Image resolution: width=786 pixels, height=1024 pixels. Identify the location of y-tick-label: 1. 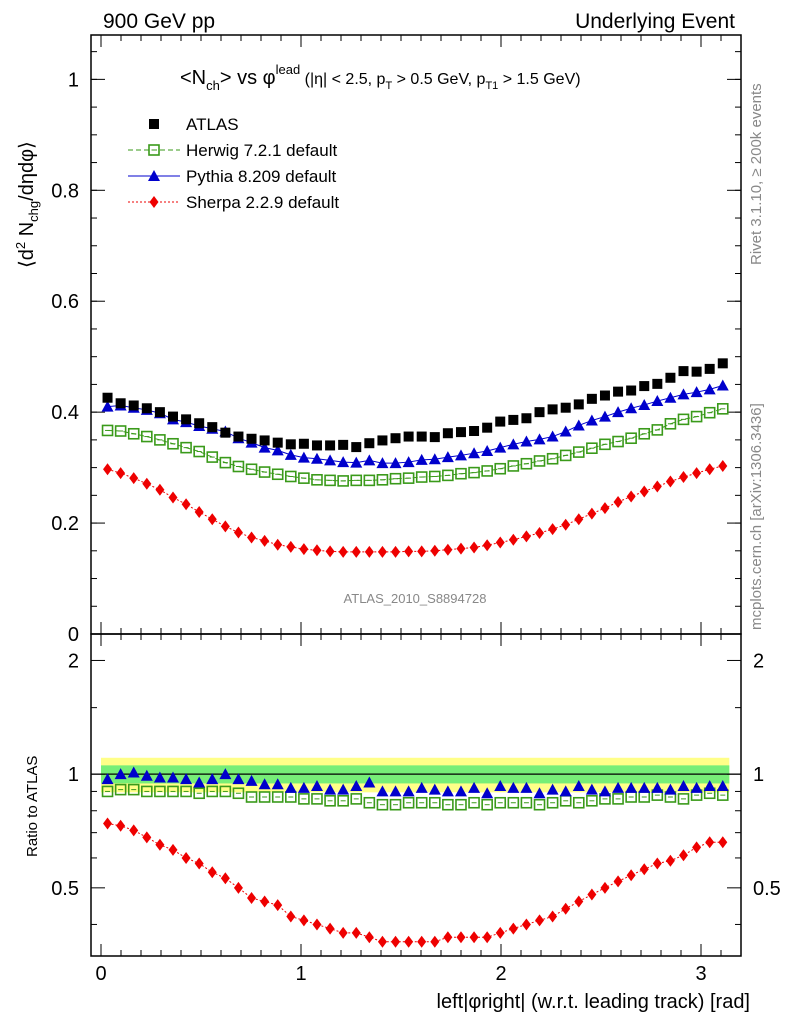
(73, 775).